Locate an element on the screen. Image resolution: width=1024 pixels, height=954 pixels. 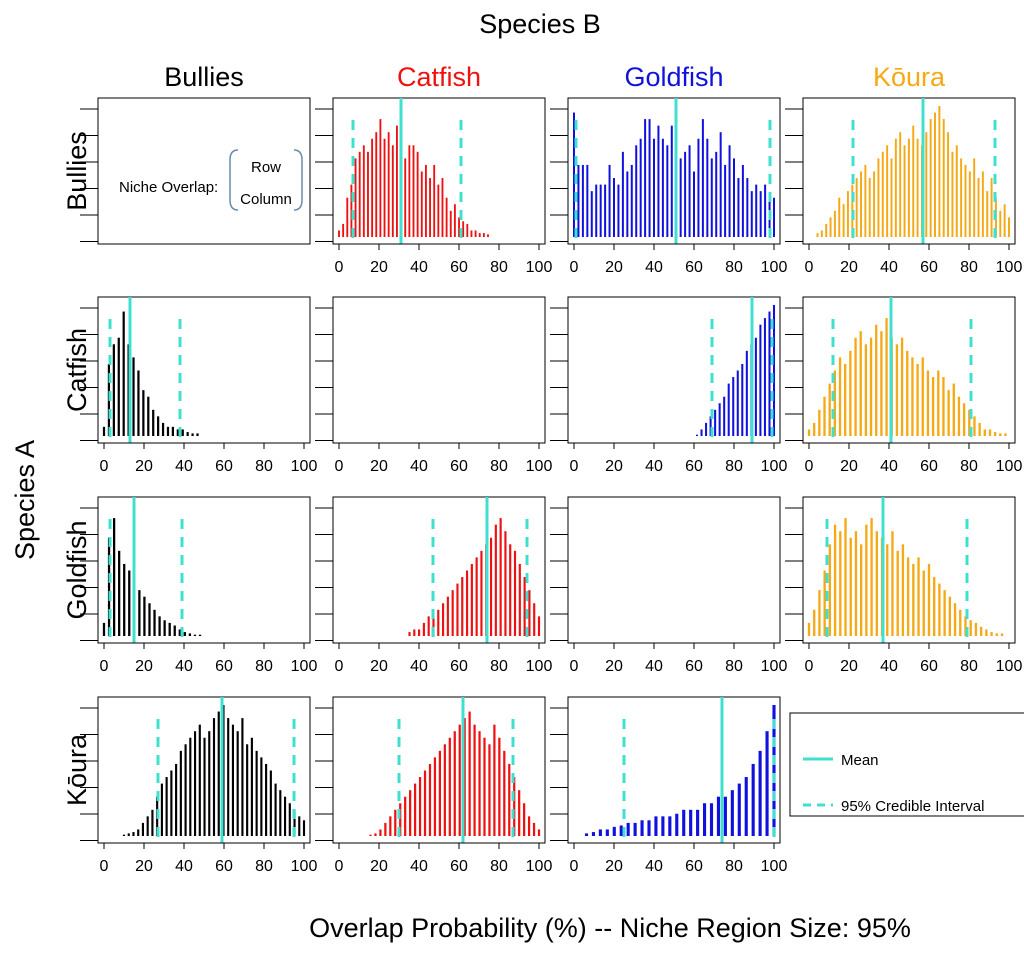
panel-catfish-vs-catfish: 0 20 40 60 80 100 is located at coordinates (434, 385).